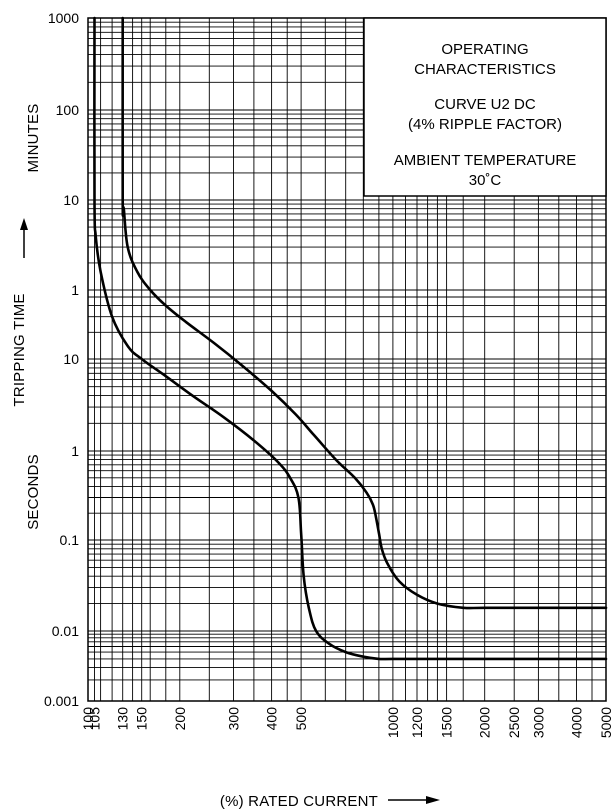 This screenshot has height=812, width=616. I want to click on y-axis-label-minutes: MINUTES, so click(33, 138).